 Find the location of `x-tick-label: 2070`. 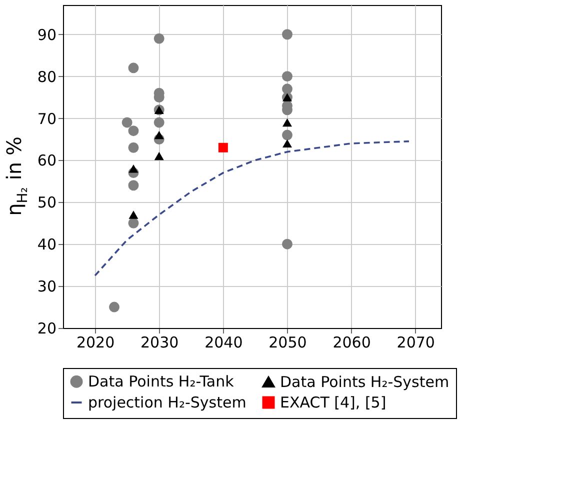

x-tick-label: 2070 is located at coordinates (415, 343).